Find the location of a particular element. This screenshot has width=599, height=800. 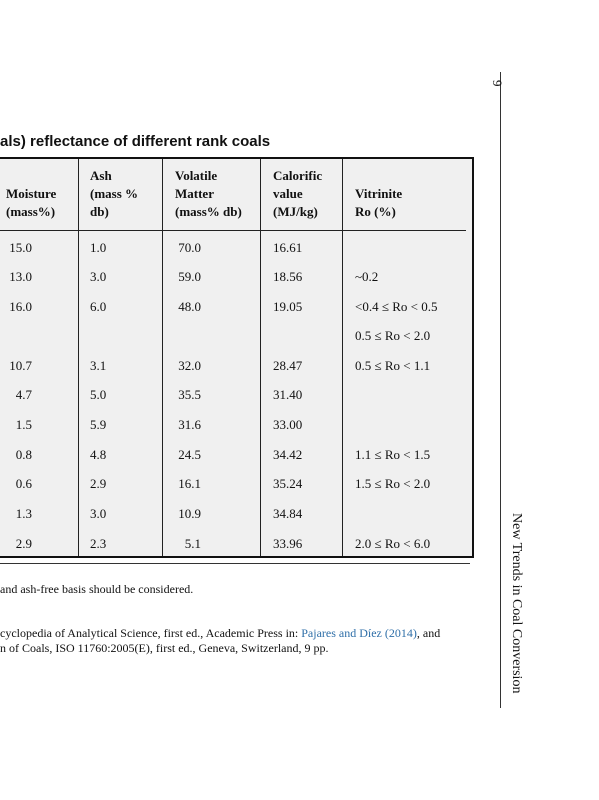

cell-vitrinite: ~0.2 is located at coordinates (367, 276).